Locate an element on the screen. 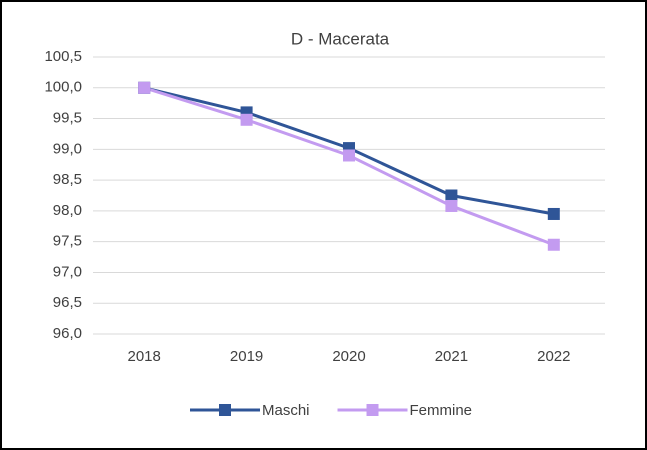  y-tick-label: 100,0 is located at coordinates (63, 87).